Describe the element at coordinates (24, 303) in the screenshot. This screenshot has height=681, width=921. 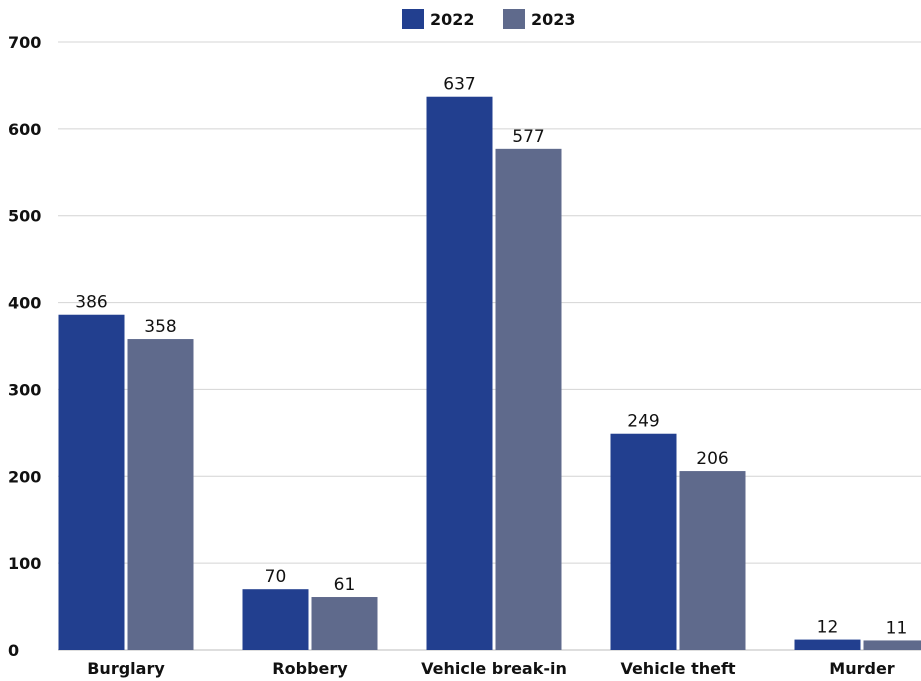
I see `y-tick-label: 400` at that location.